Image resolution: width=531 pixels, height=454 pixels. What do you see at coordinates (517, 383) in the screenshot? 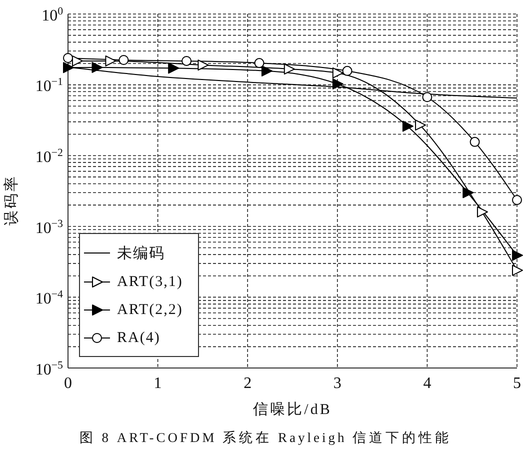
I see `x-tick-label: 5` at bounding box center [517, 383].